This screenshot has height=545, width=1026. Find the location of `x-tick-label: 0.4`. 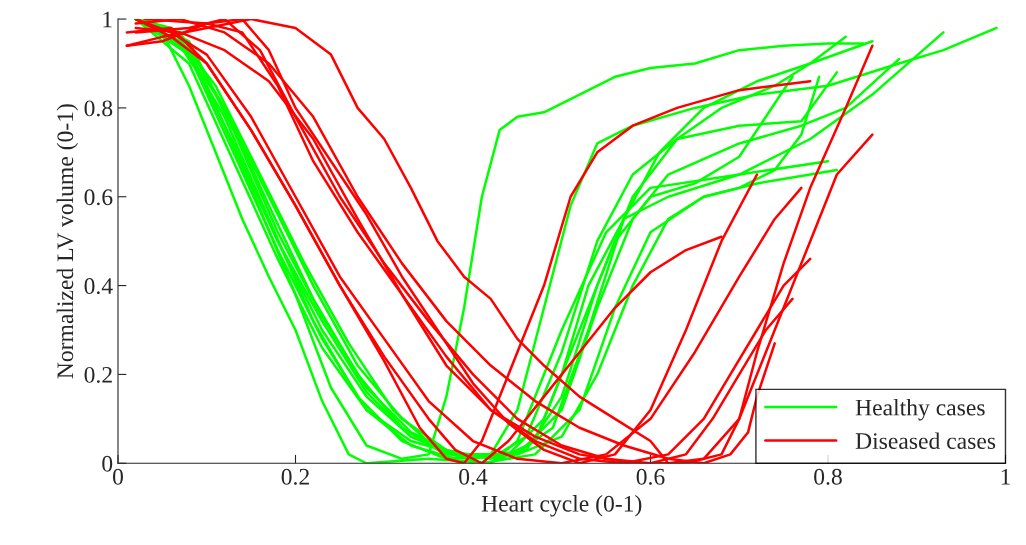

x-tick-label: 0.4 is located at coordinates (473, 476).